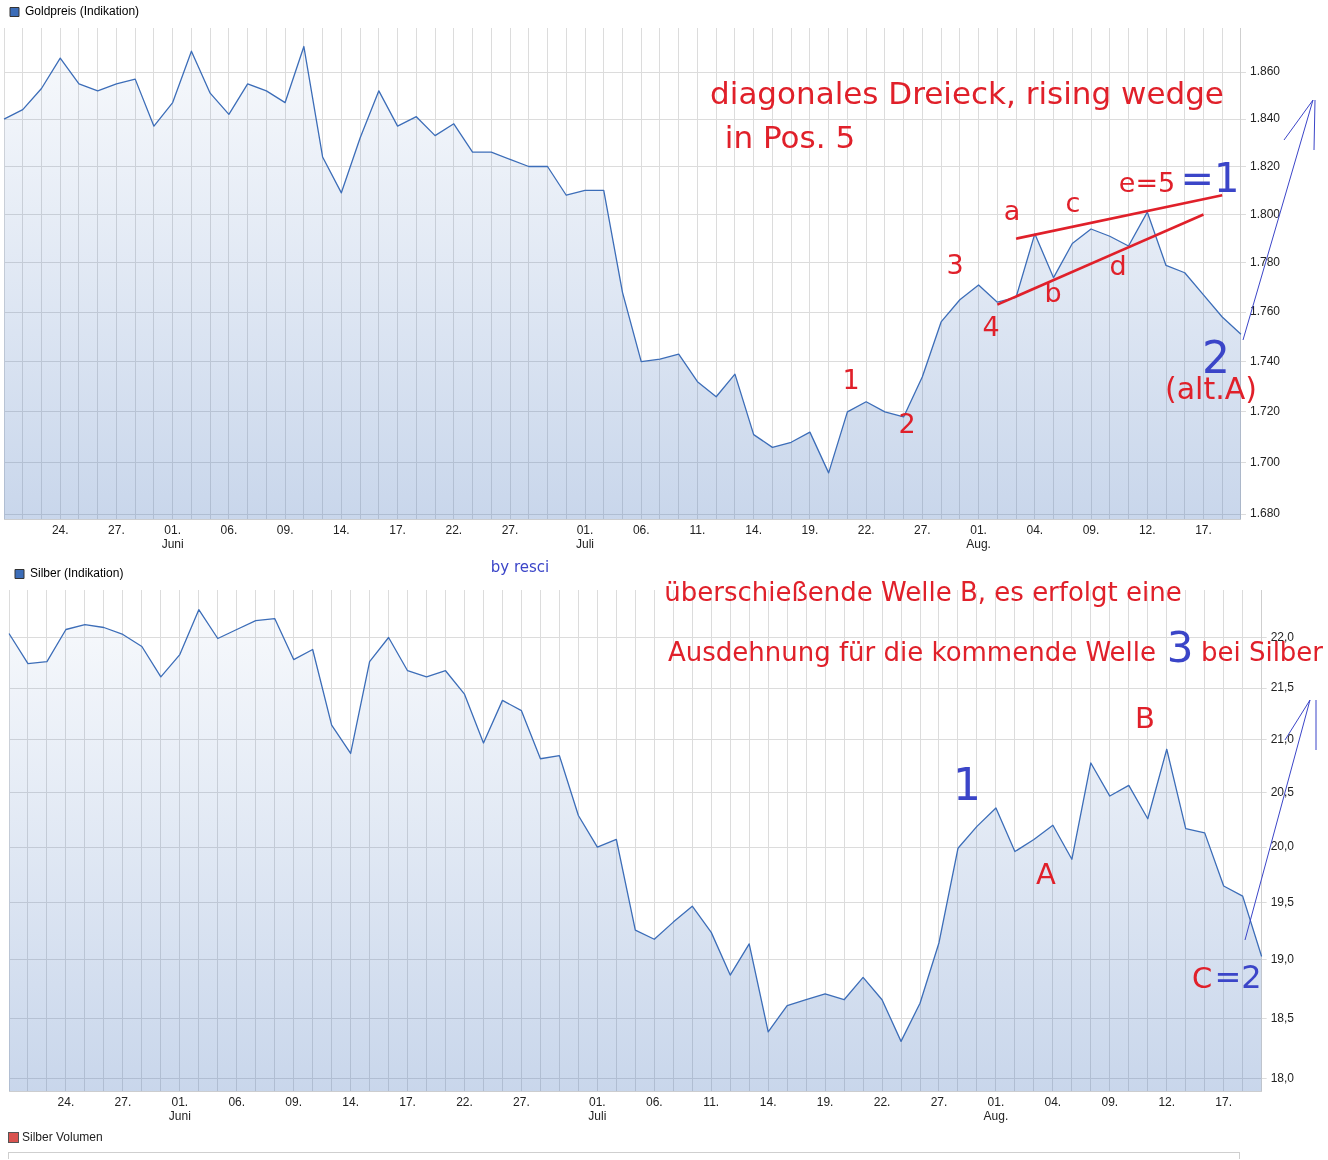  What do you see at coordinates (1046, 873) in the screenshot?
I see `annotation: A` at bounding box center [1046, 873].